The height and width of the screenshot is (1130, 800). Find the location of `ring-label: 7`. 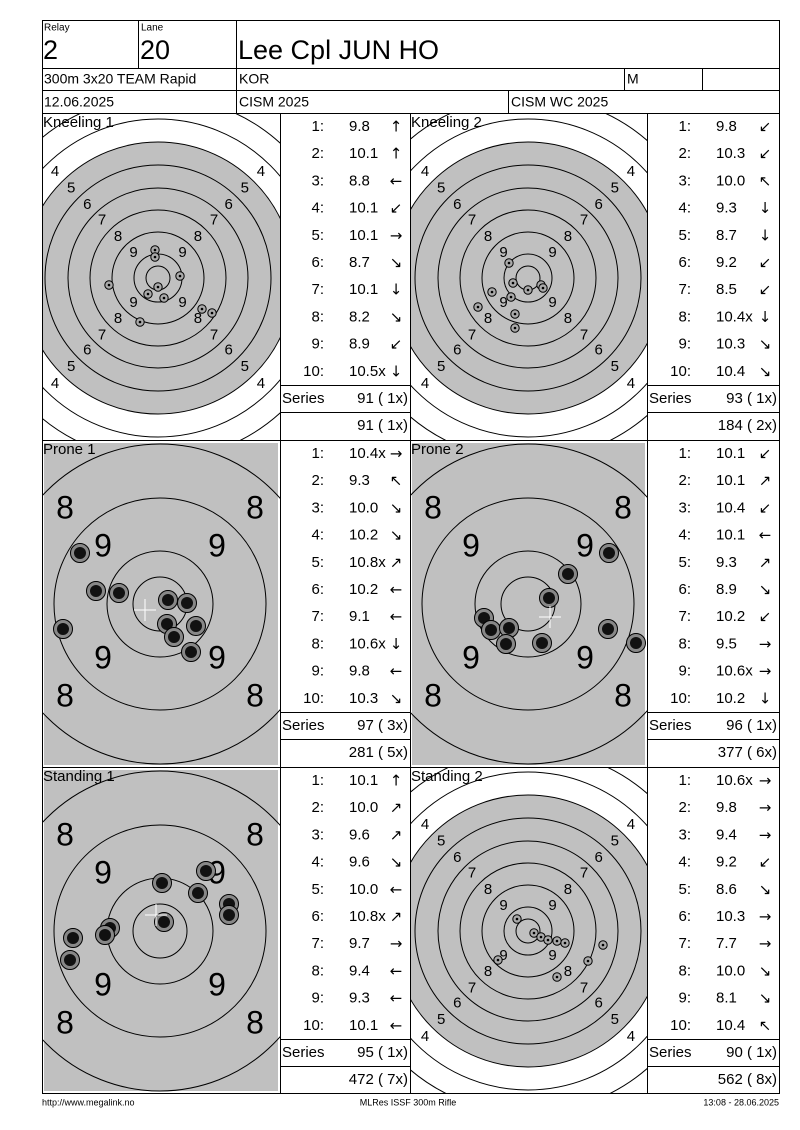

ring-label: 7 is located at coordinates (102, 335).